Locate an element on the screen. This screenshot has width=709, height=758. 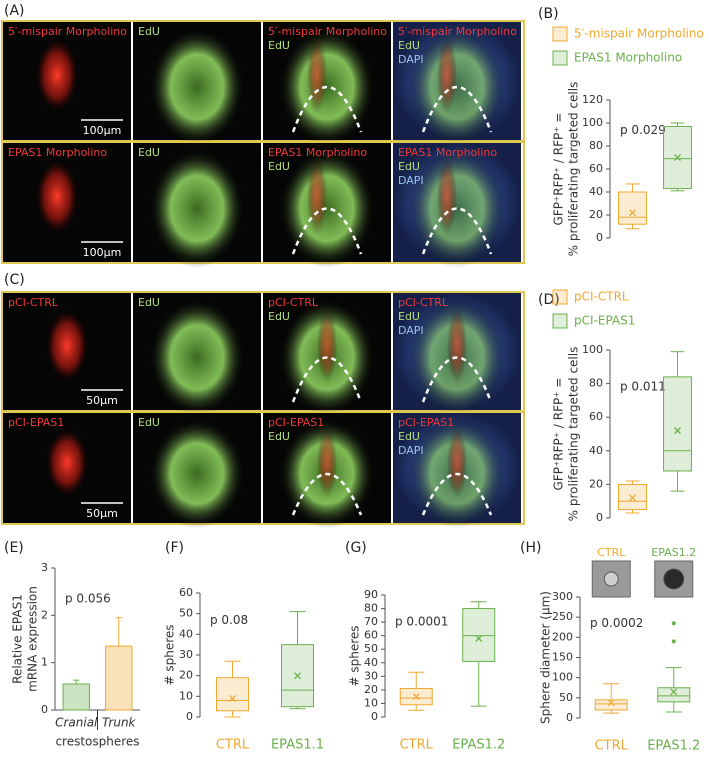
y-axis-label: Relative EPAS1 is located at coordinates (18, 639).